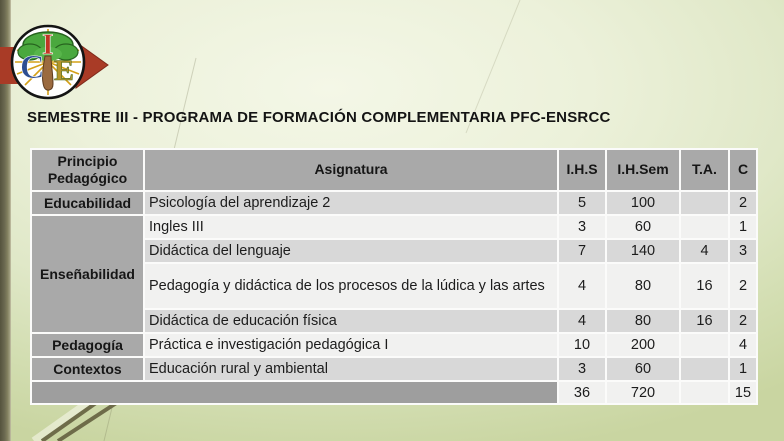  Describe the element at coordinates (643, 345) in the screenshot. I see `ihsem-cell: 200` at that location.